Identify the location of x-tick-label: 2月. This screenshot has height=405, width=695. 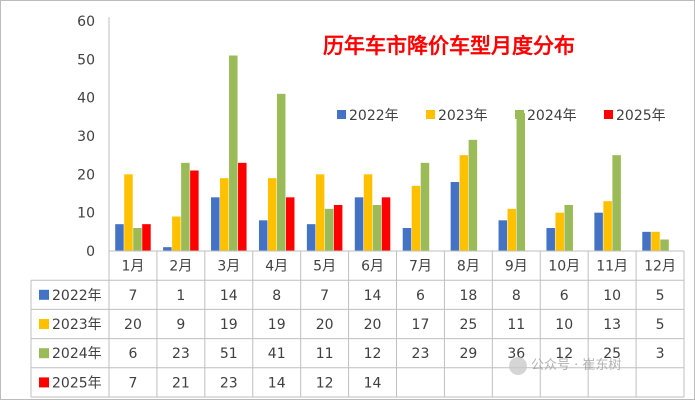
(180, 267).